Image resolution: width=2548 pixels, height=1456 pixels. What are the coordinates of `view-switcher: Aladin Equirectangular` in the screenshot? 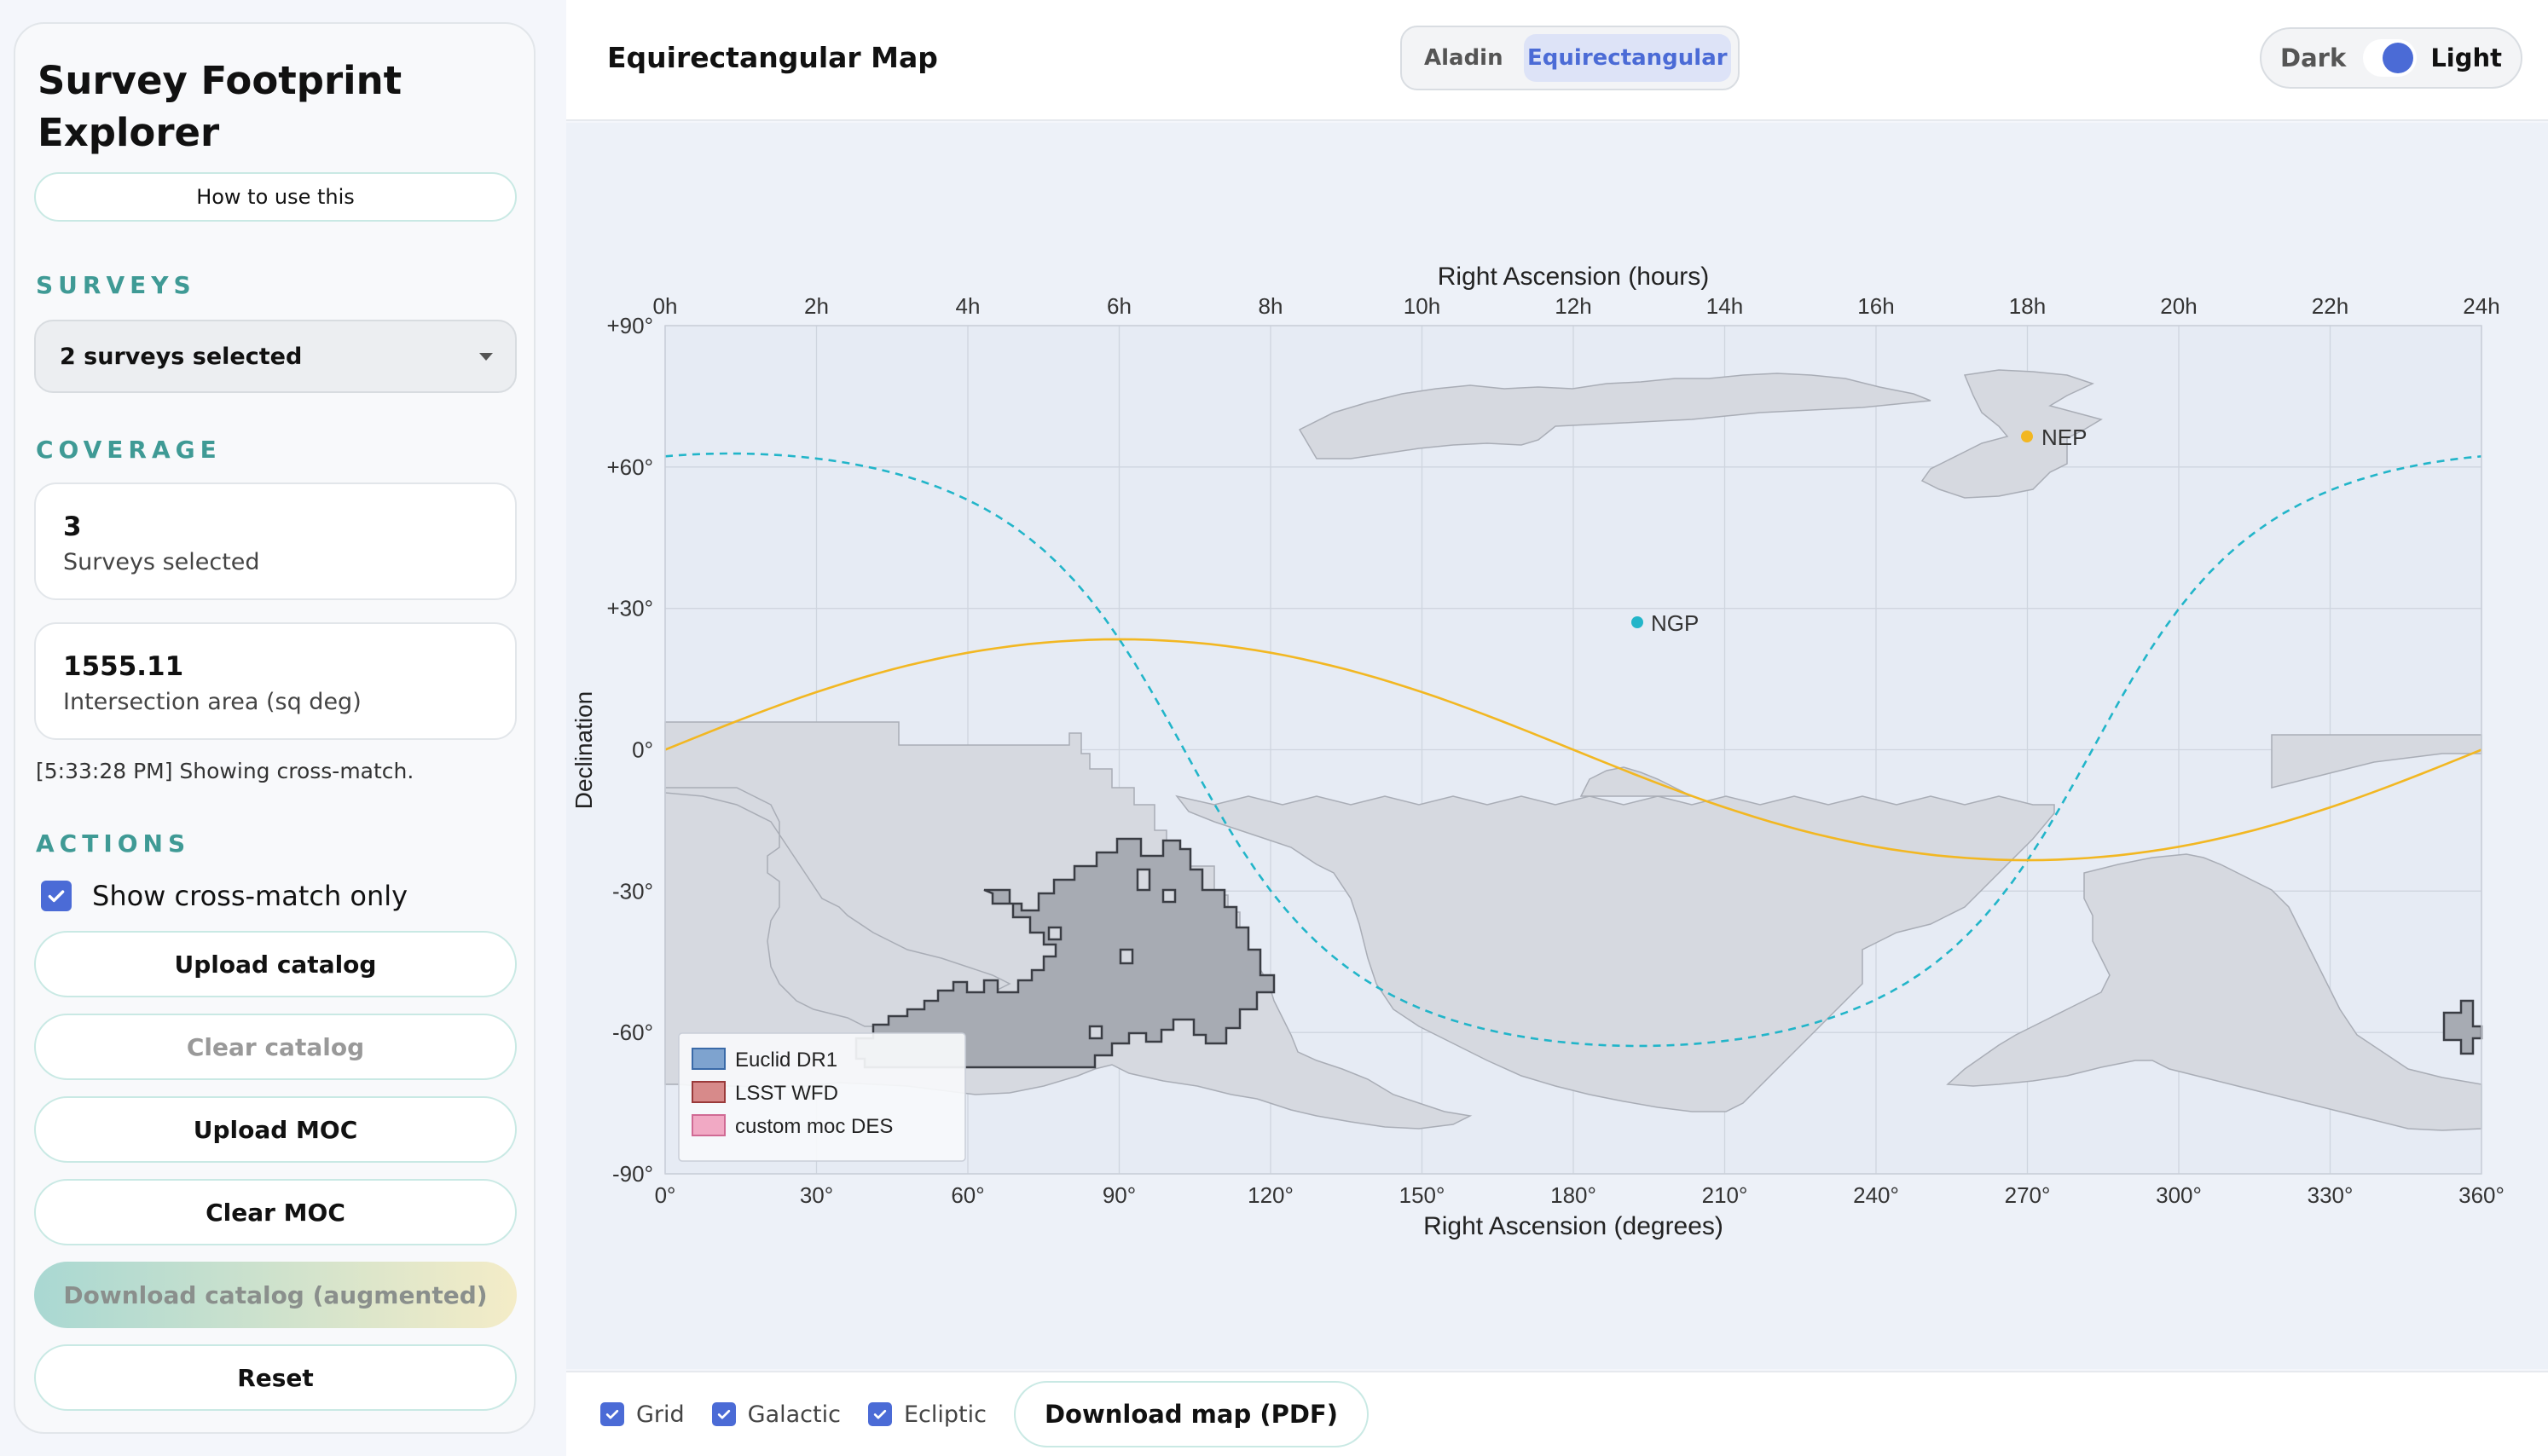 It's located at (1570, 58).